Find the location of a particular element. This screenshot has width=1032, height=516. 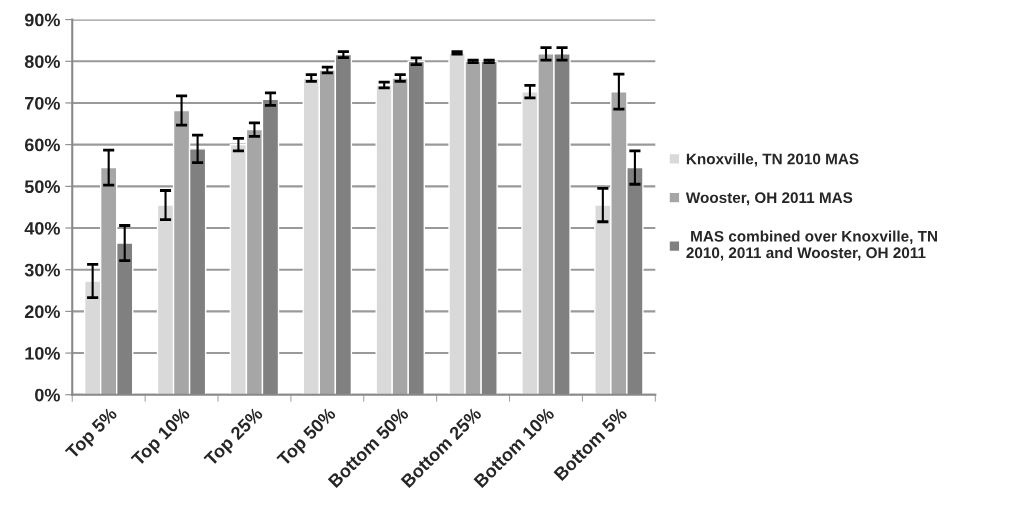

y-tick-label: 10% is located at coordinates (42, 353).